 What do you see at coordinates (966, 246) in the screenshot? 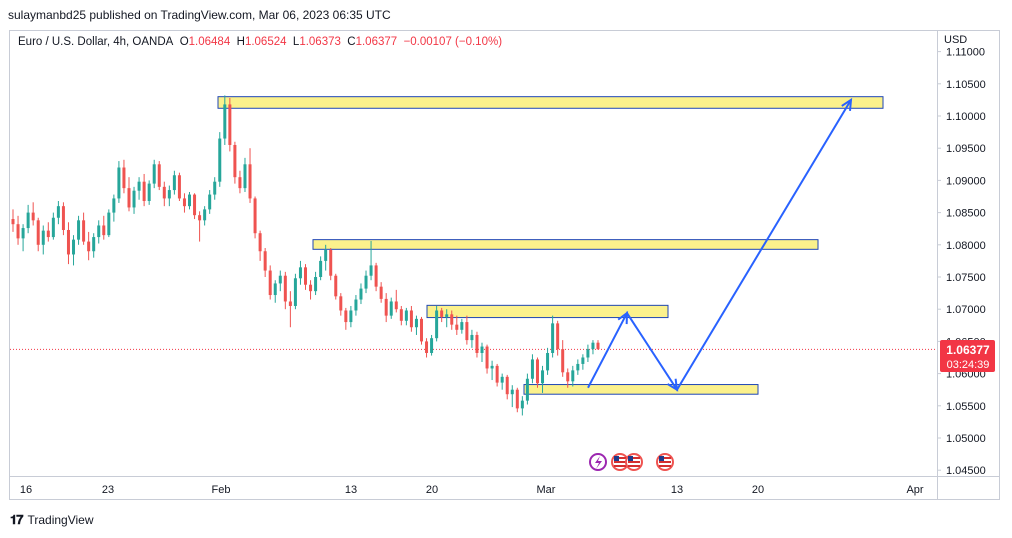
I see `price-tick-label: 1.08000` at bounding box center [966, 246].